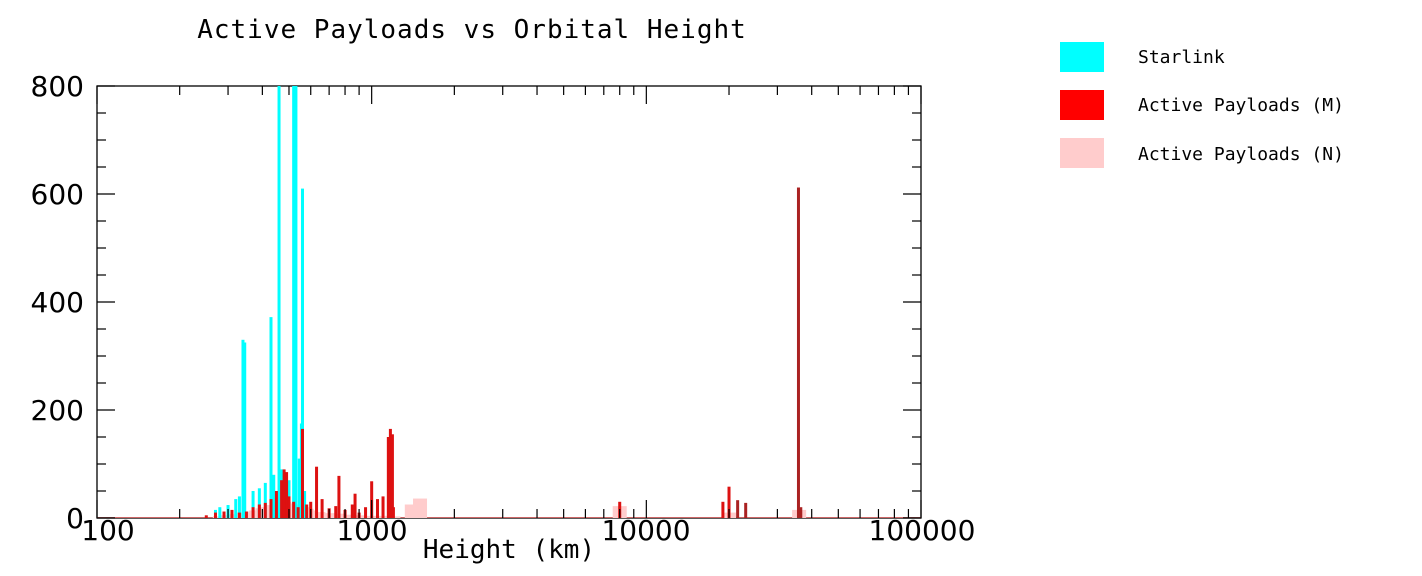 The image size is (1422, 576). Describe the element at coordinates (75, 518) in the screenshot. I see `y-tick-label-0: 0` at that location.